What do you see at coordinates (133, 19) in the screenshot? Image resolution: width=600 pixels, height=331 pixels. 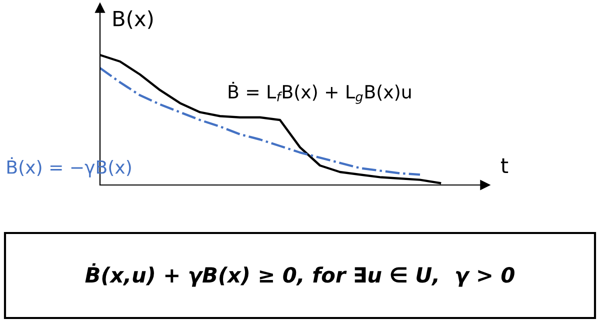 I see `y-axis-title: B(x)` at bounding box center [133, 19].